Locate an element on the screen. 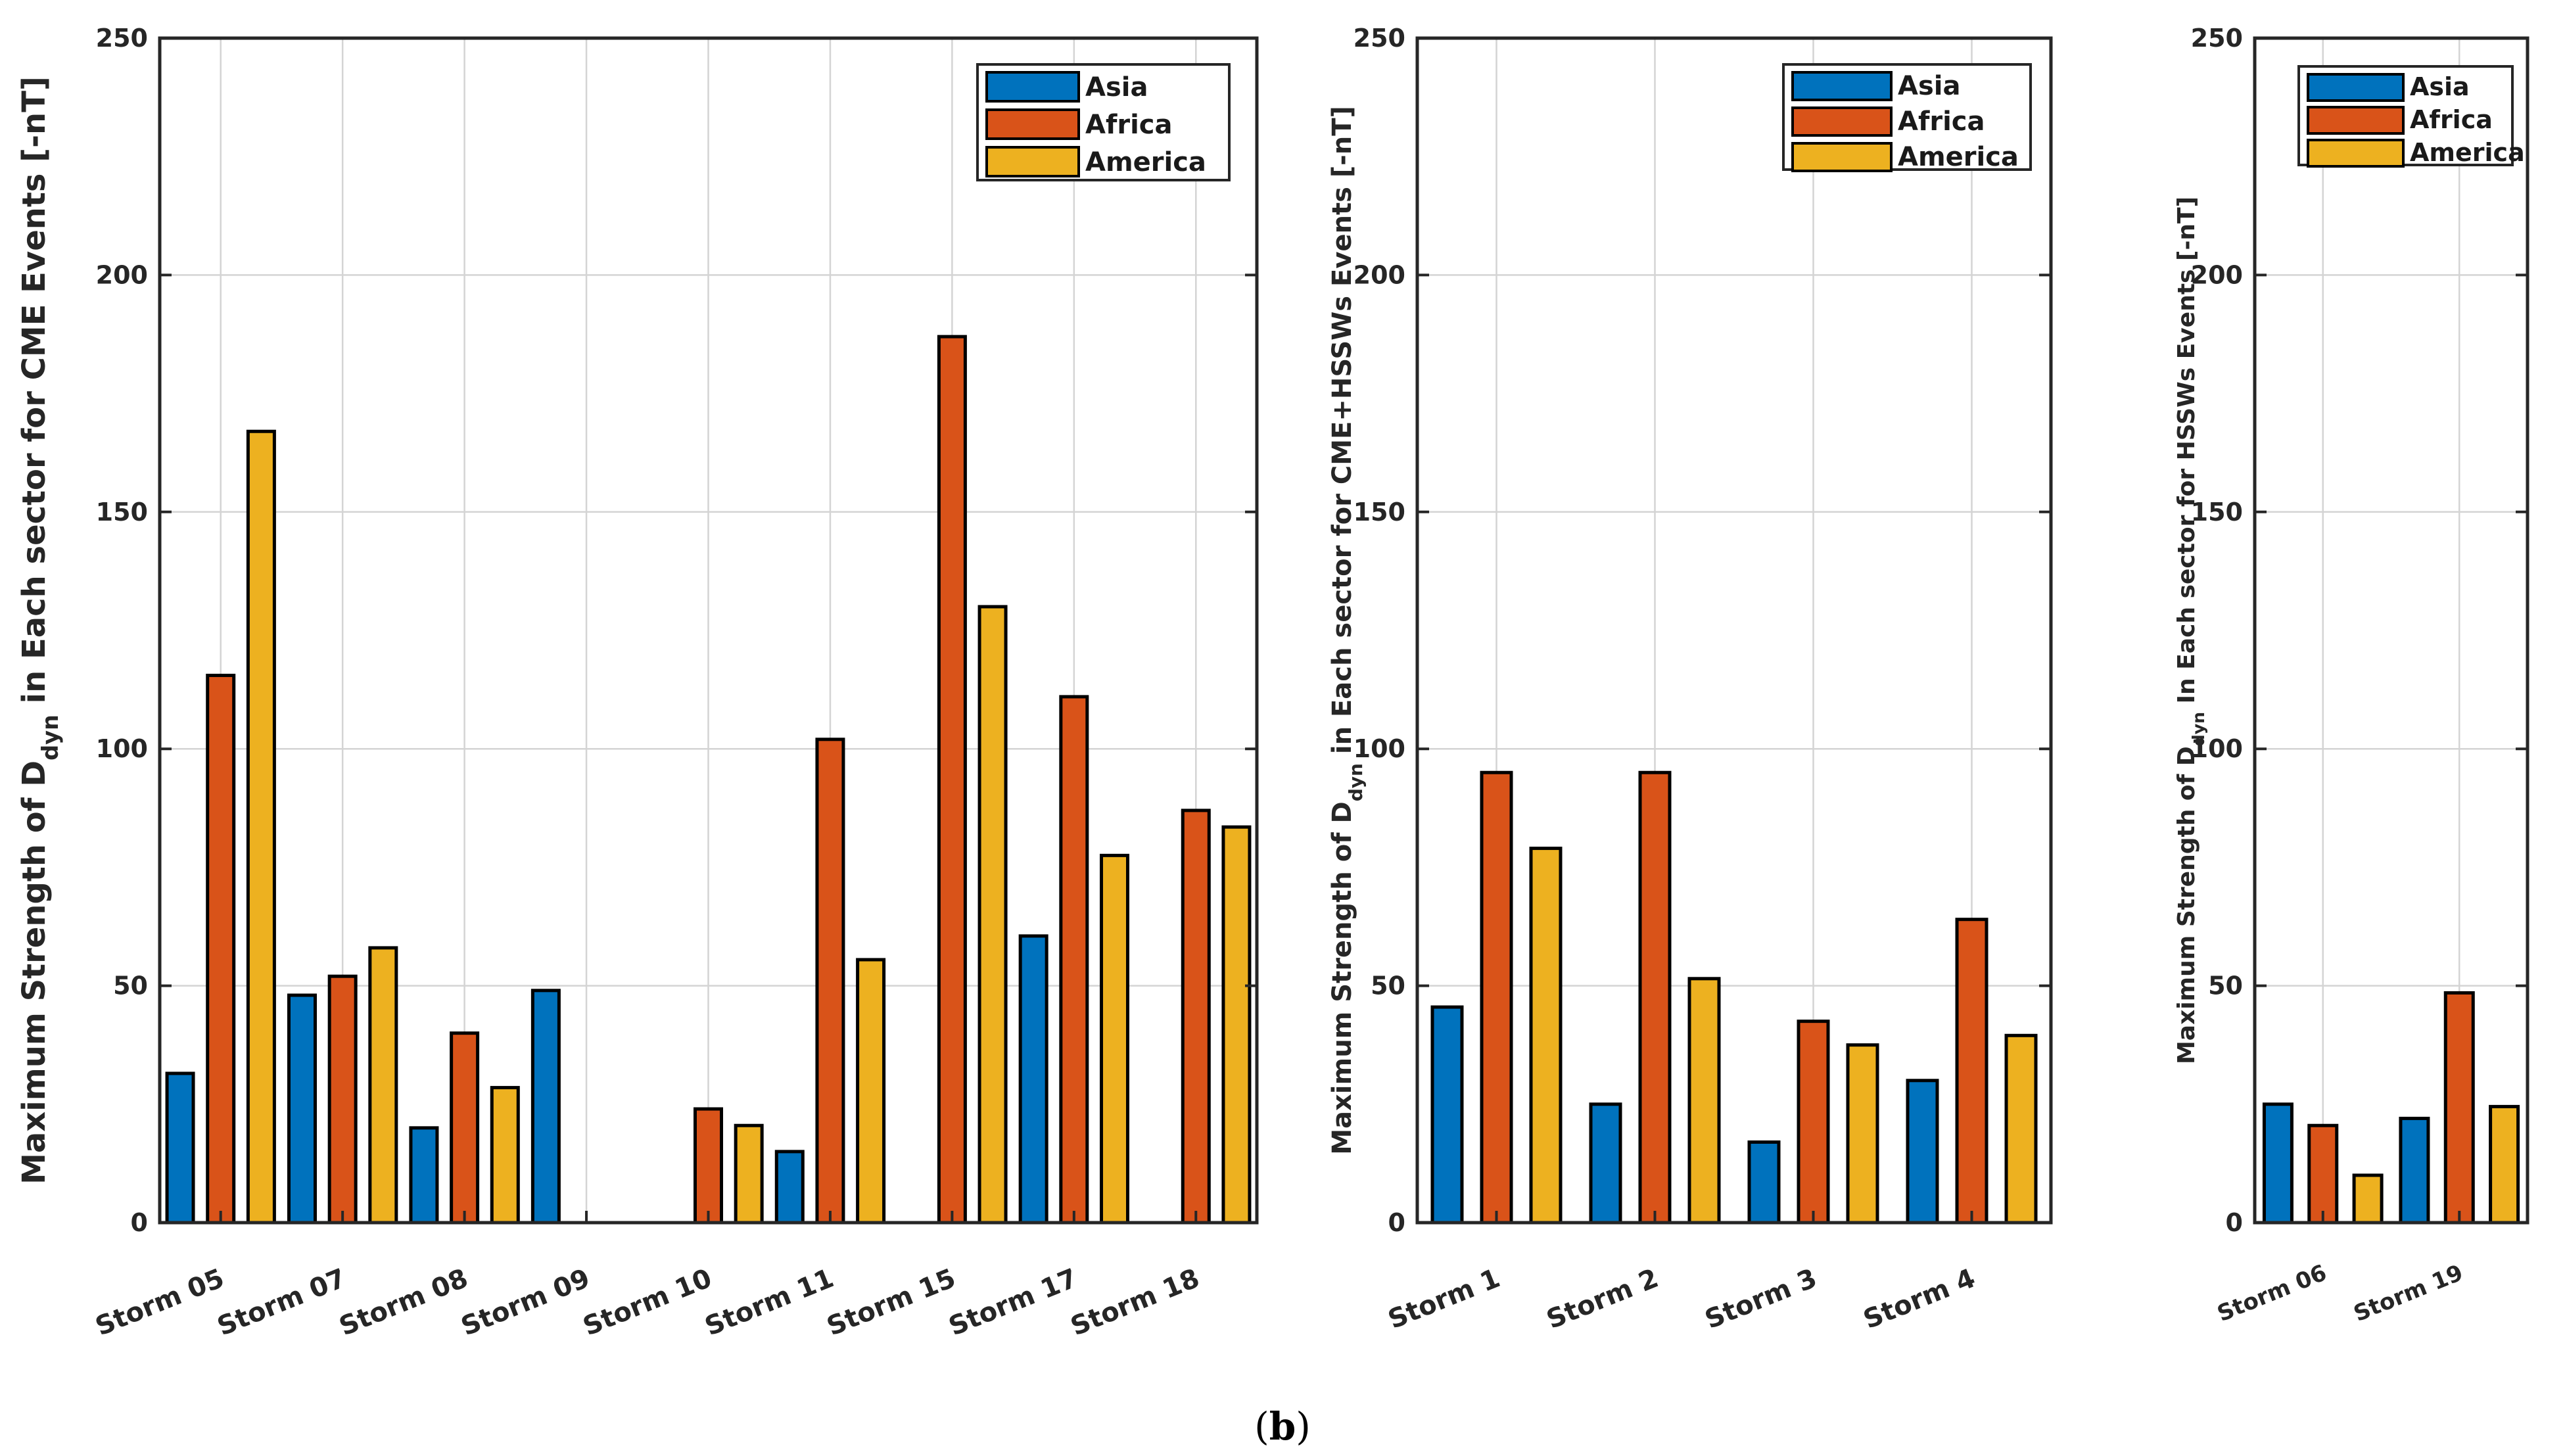 This screenshot has width=2565, height=1456. x-tick-label-storm-09: Storm 09 is located at coordinates (525, 1302).